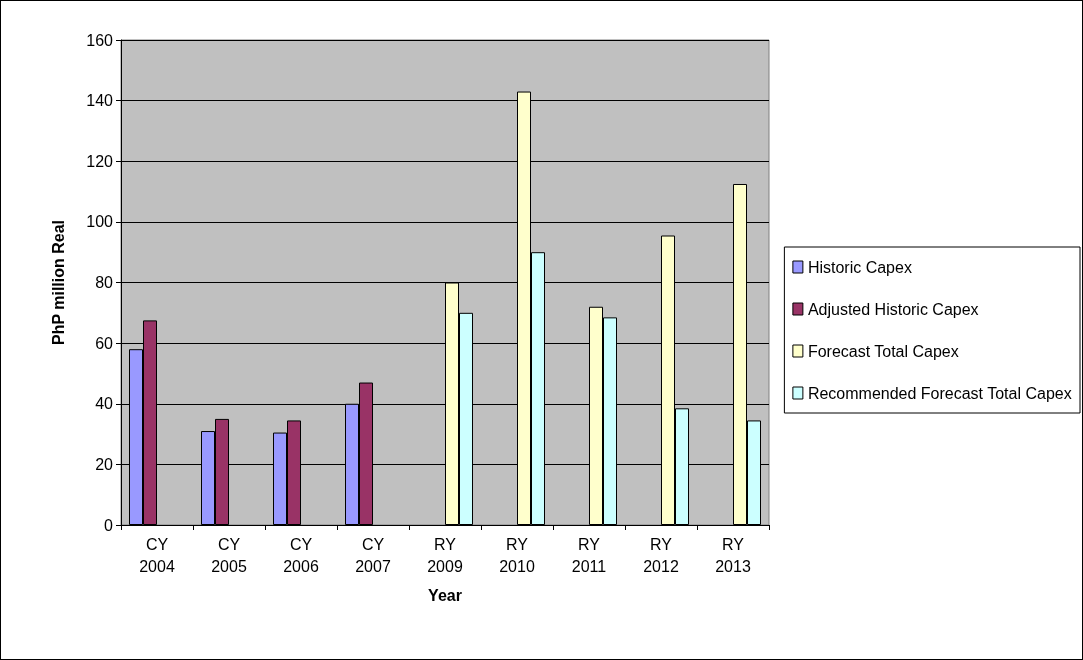 The image size is (1083, 660). I want to click on x-tick-label: RY 2012, so click(661, 555).